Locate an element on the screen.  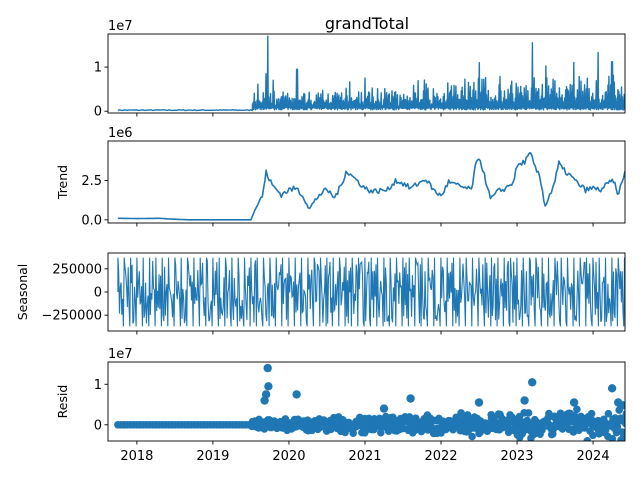
xtick-label: 2018 is located at coordinates (136, 456).